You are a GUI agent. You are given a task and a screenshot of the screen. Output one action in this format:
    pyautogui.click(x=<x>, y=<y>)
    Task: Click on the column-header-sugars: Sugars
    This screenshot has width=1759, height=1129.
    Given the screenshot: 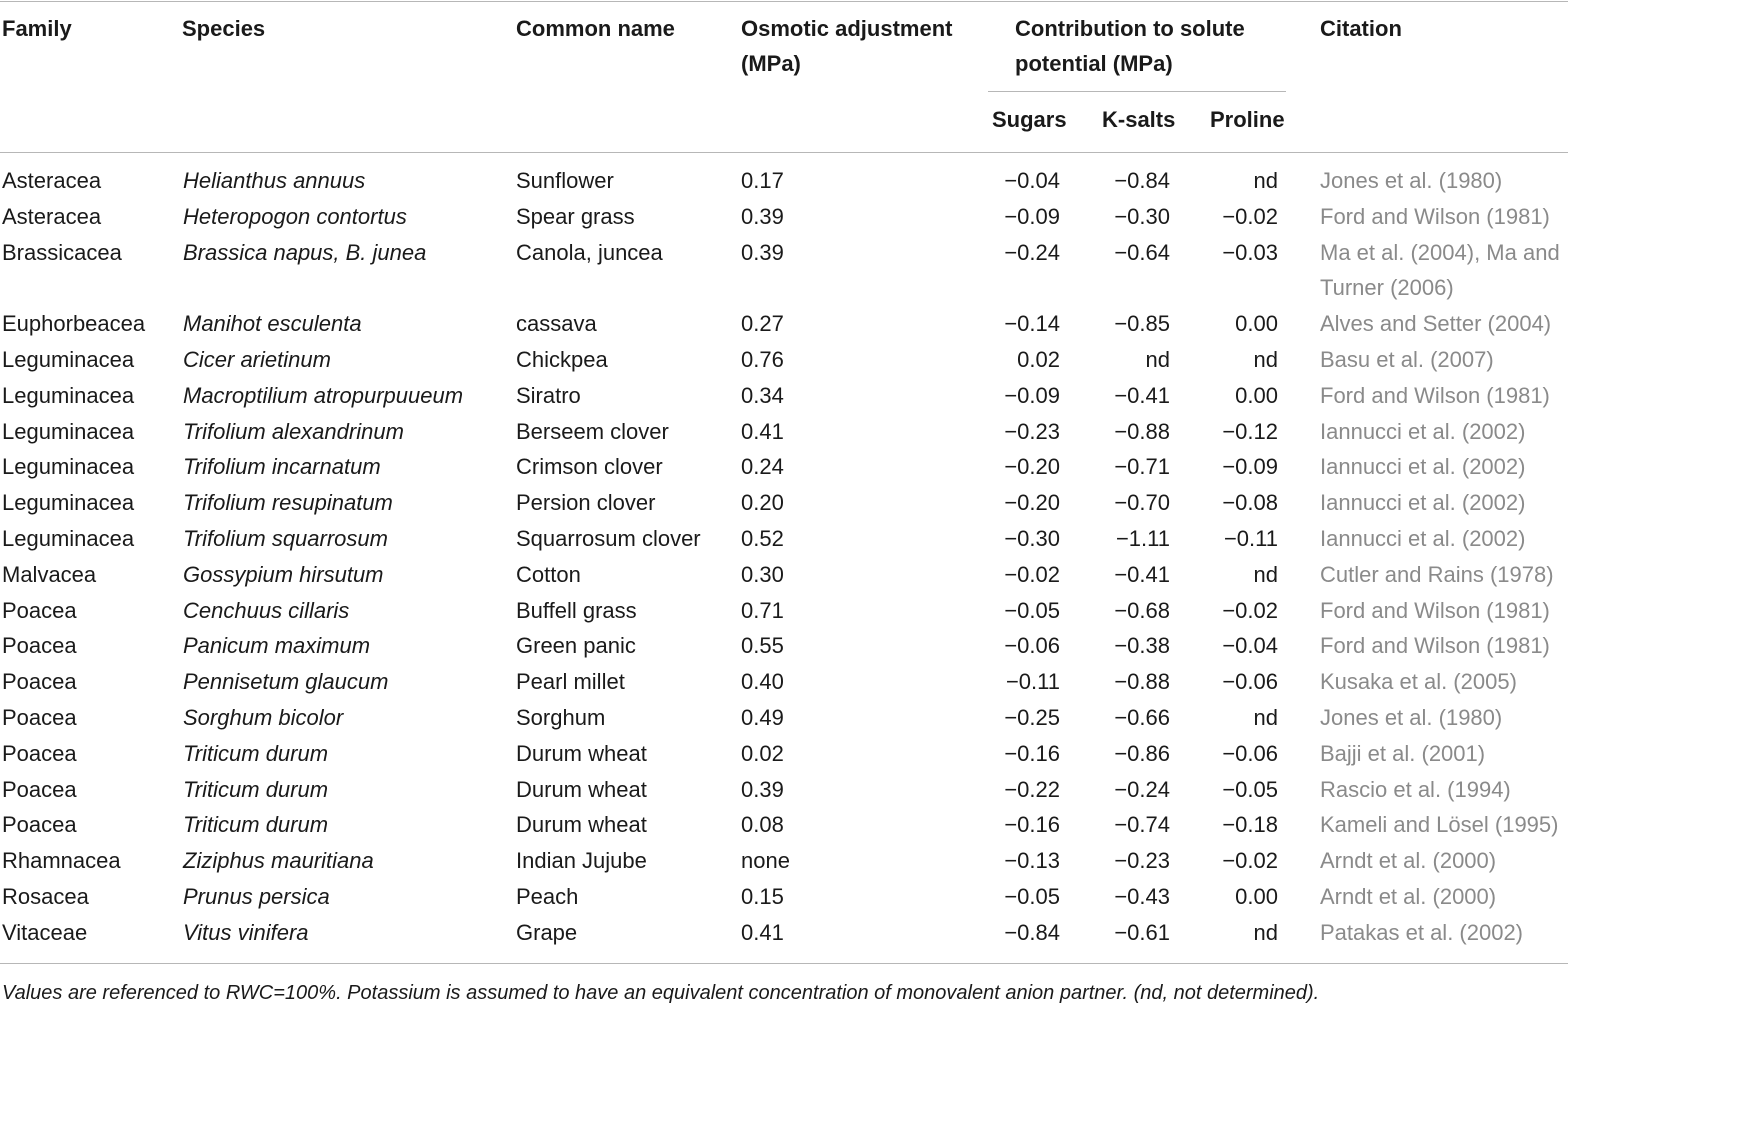 What is the action you would take?
    pyautogui.click(x=1029, y=119)
    